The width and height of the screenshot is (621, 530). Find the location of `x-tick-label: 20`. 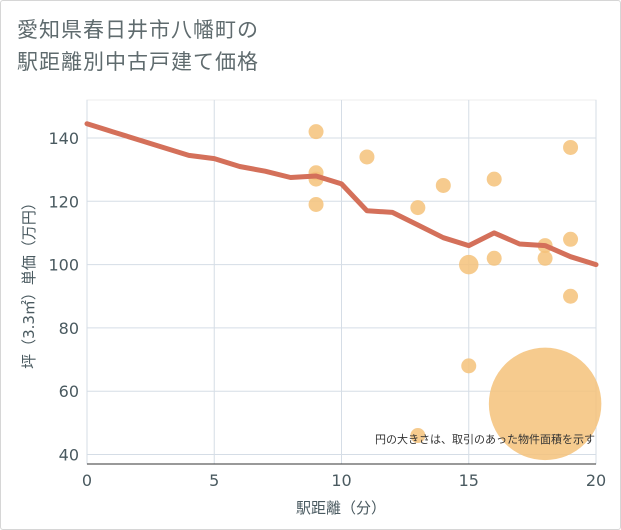

x-tick-label: 20 is located at coordinates (596, 480).